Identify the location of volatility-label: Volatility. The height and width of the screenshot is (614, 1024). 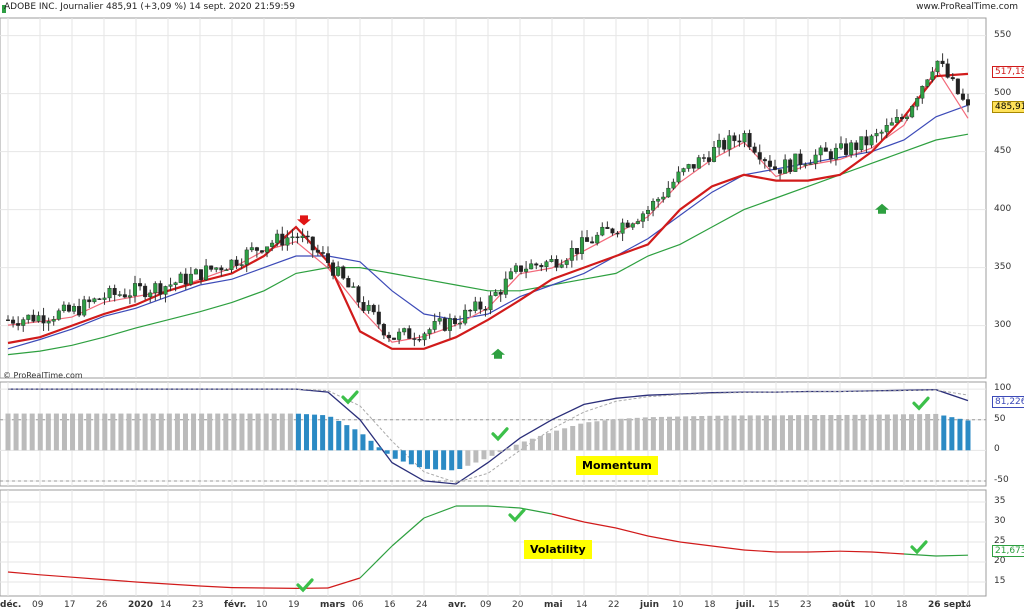
(558, 549).